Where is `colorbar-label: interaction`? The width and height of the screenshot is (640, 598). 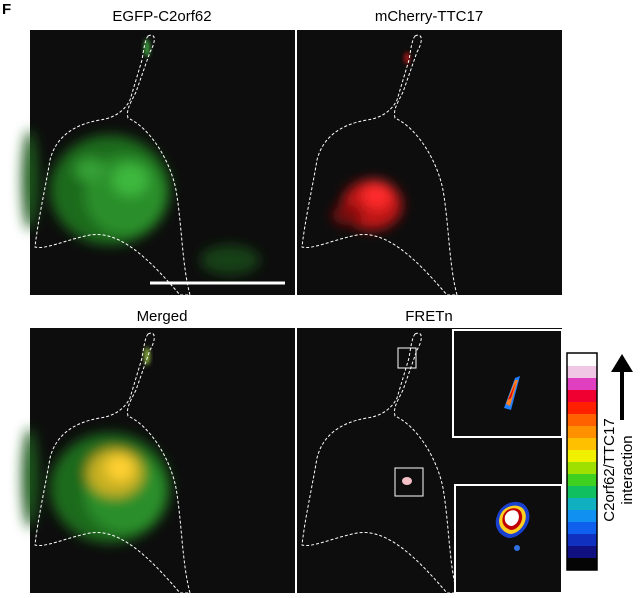
colorbar-label: interaction is located at coordinates (627, 469).